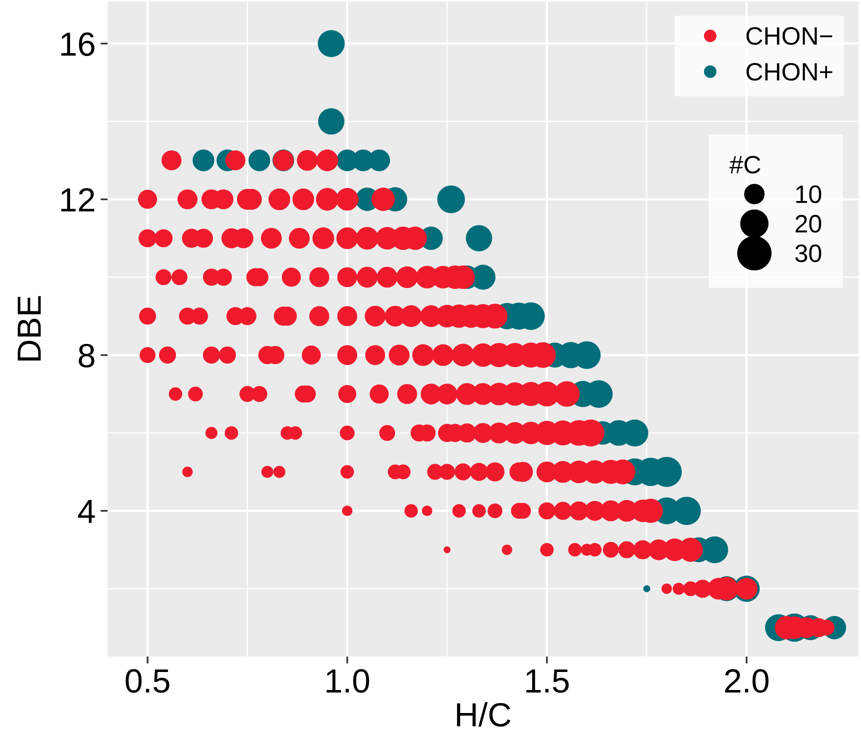 This screenshot has width=861, height=746. Describe the element at coordinates (483, 714) in the screenshot. I see `x-axis-title: H/C` at that location.